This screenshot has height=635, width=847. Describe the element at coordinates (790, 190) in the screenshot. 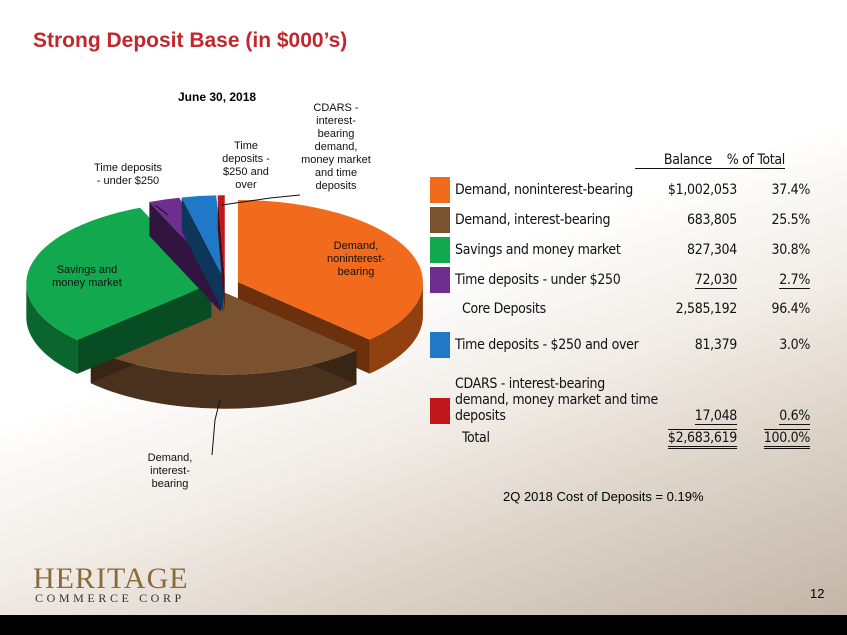

I see `percent: 37.4%` at that location.